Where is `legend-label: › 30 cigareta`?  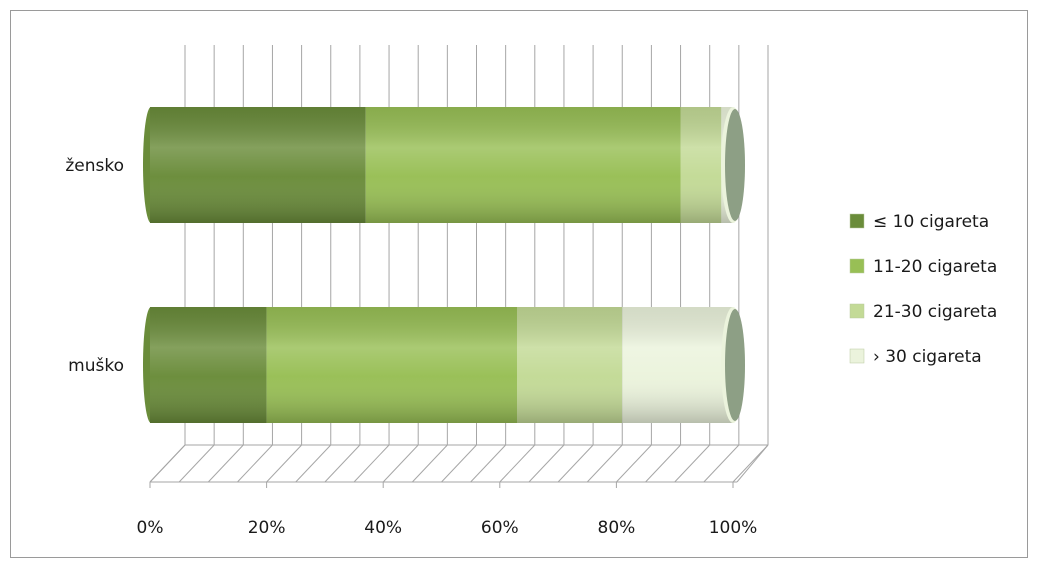 legend-label: › 30 cigareta is located at coordinates (927, 357).